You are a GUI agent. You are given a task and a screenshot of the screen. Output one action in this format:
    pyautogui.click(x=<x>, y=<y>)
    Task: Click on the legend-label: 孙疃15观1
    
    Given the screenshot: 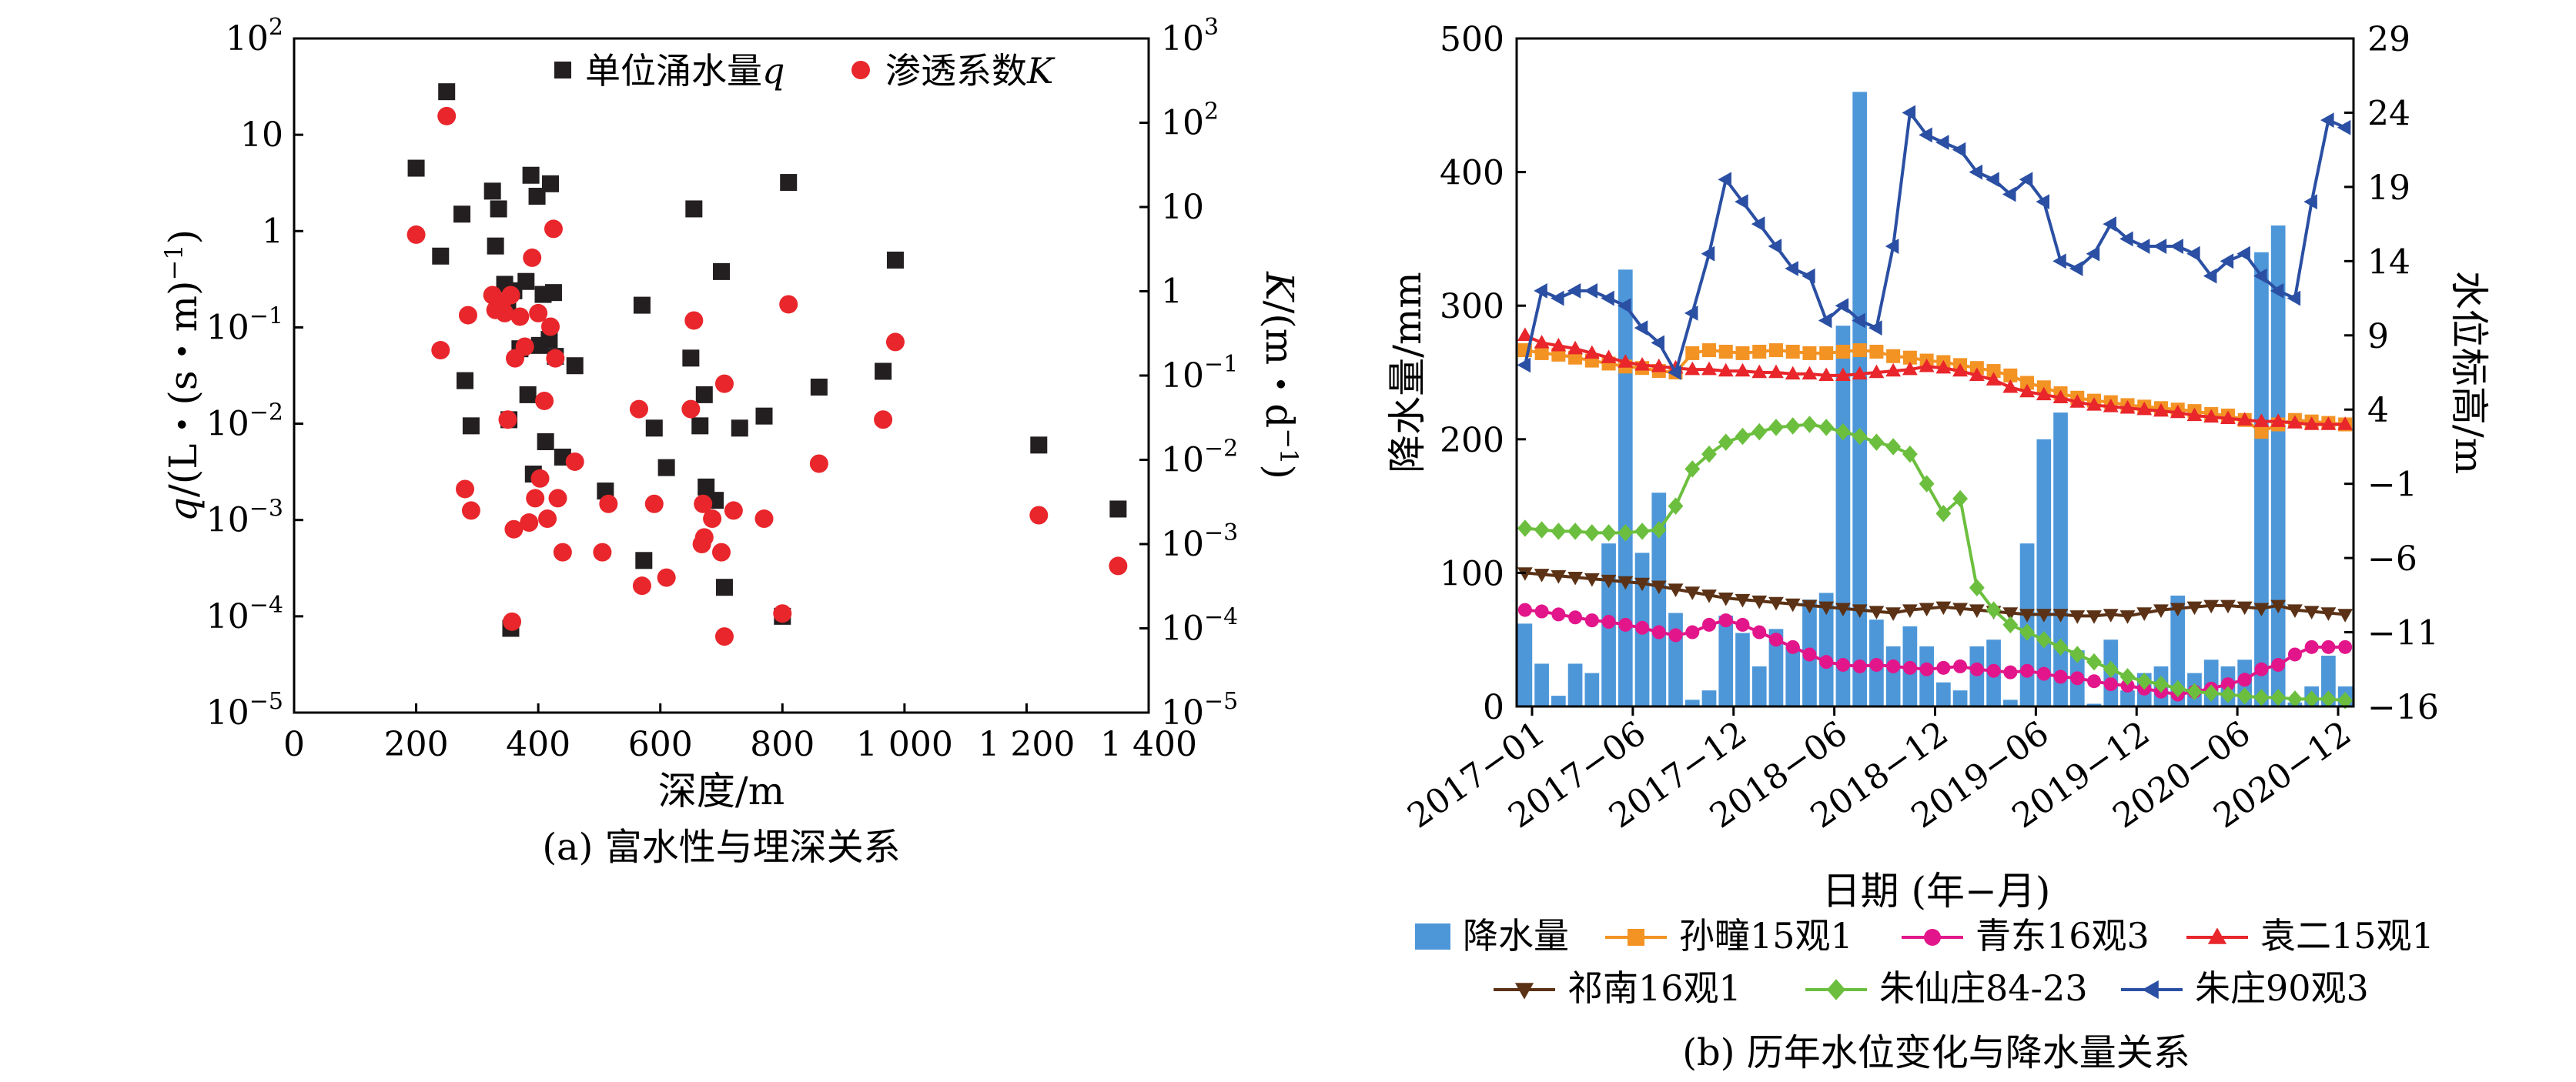 What is the action you would take?
    pyautogui.click(x=1766, y=936)
    